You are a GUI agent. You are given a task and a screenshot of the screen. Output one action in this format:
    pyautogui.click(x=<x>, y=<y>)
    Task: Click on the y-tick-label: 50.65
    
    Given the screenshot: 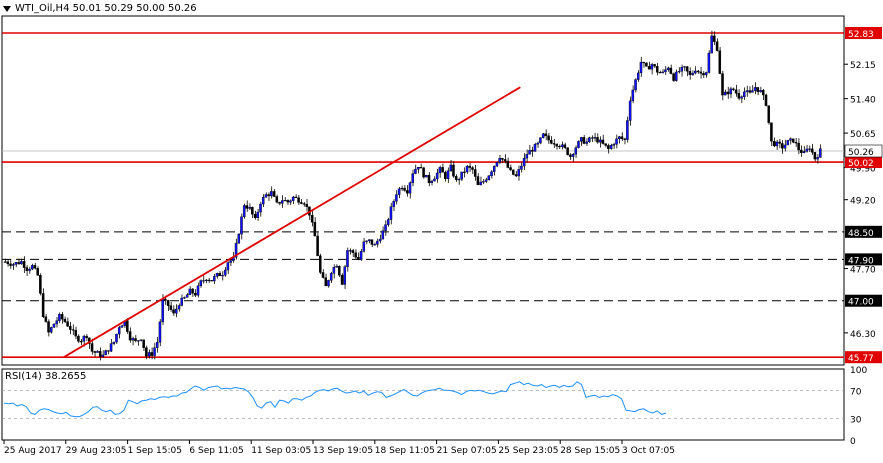 What is the action you would take?
    pyautogui.click(x=863, y=135)
    